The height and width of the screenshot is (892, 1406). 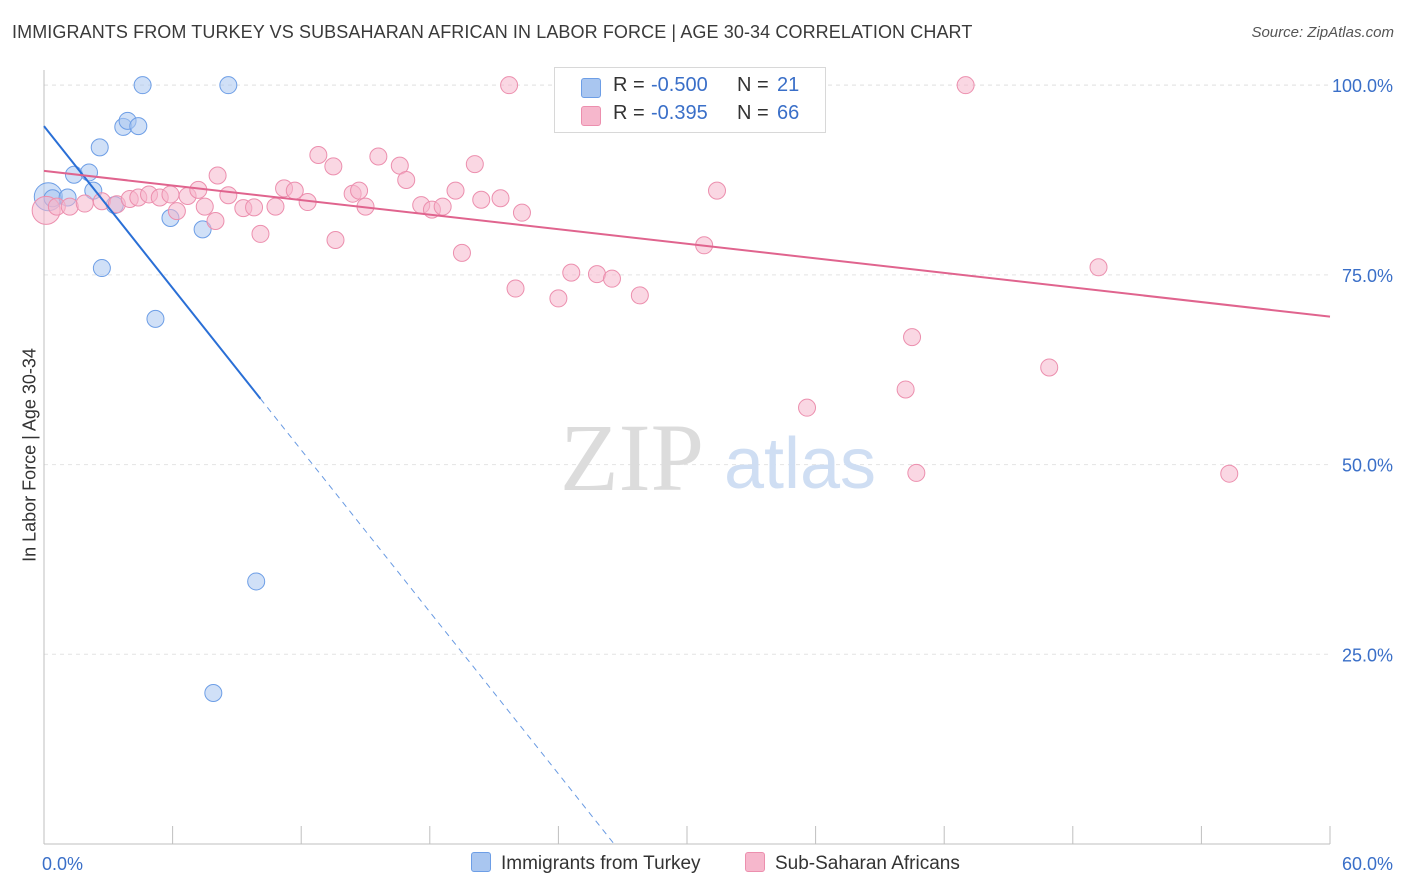 I want to click on y-tick-label: 25.0%, so click(x=1367, y=655).